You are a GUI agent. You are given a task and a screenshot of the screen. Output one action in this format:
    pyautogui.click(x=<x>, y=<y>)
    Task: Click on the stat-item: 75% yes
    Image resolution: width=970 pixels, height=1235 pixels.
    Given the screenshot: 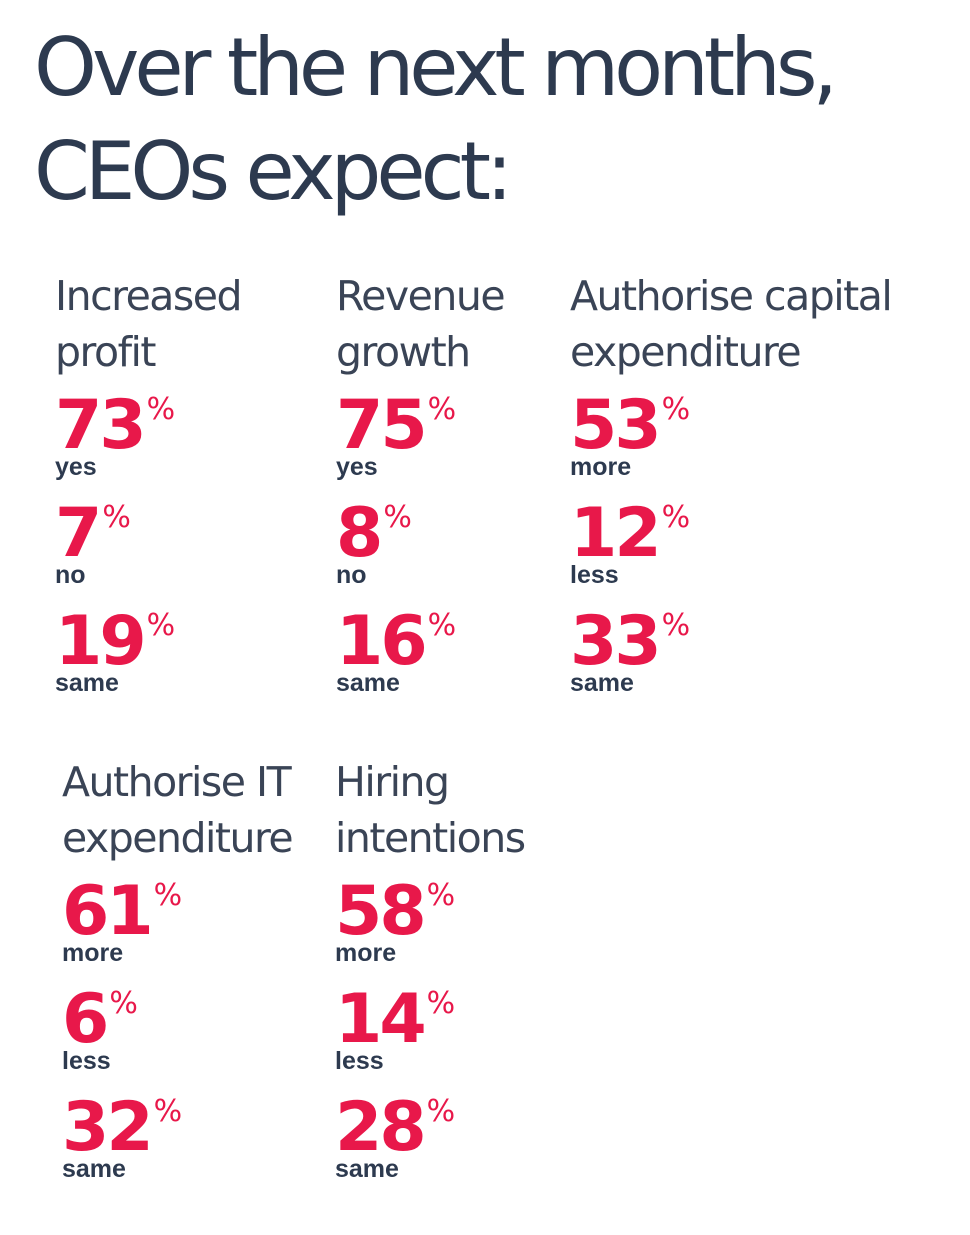 What is the action you would take?
    pyautogui.click(x=471, y=447)
    